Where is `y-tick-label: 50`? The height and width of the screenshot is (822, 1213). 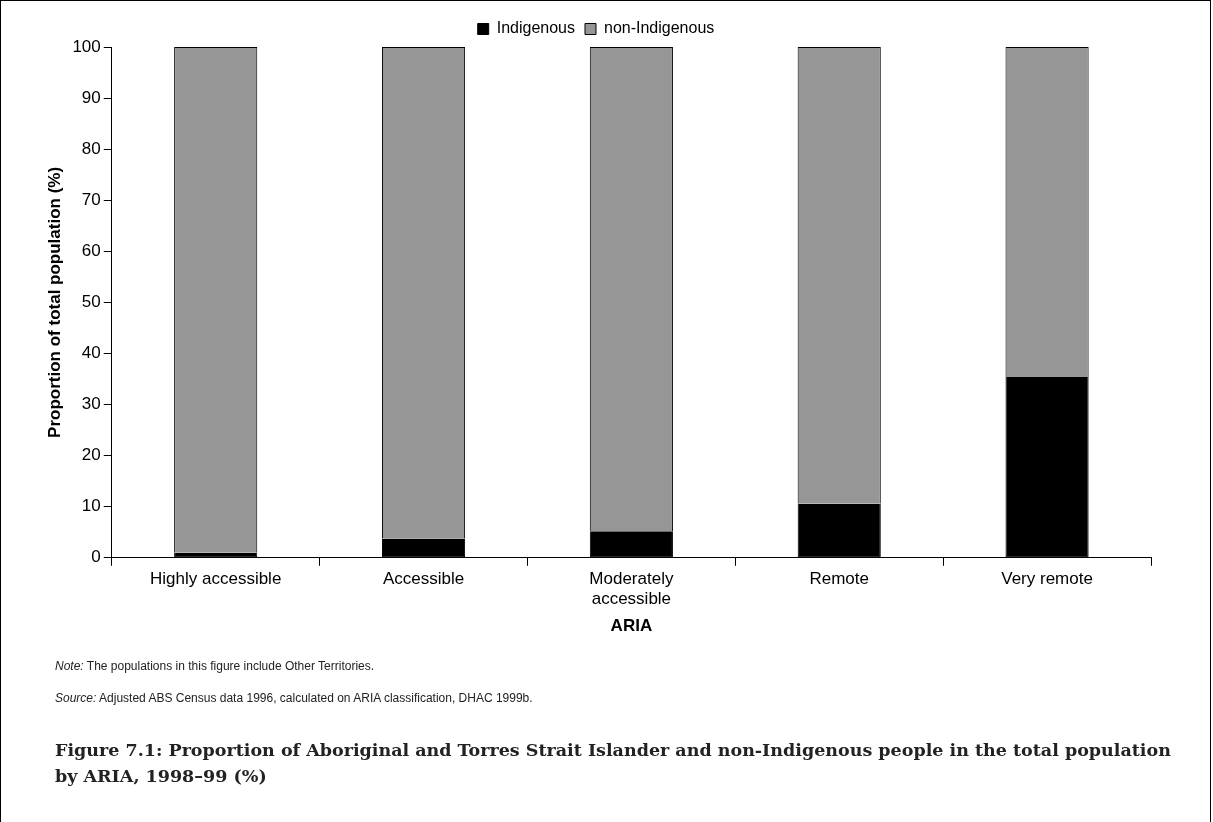 y-tick-label: 50 is located at coordinates (91, 302).